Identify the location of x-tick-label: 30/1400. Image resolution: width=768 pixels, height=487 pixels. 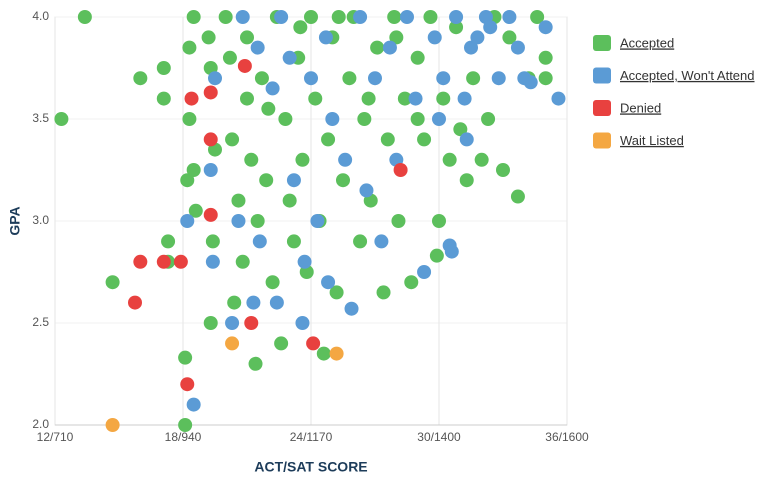
(439, 437).